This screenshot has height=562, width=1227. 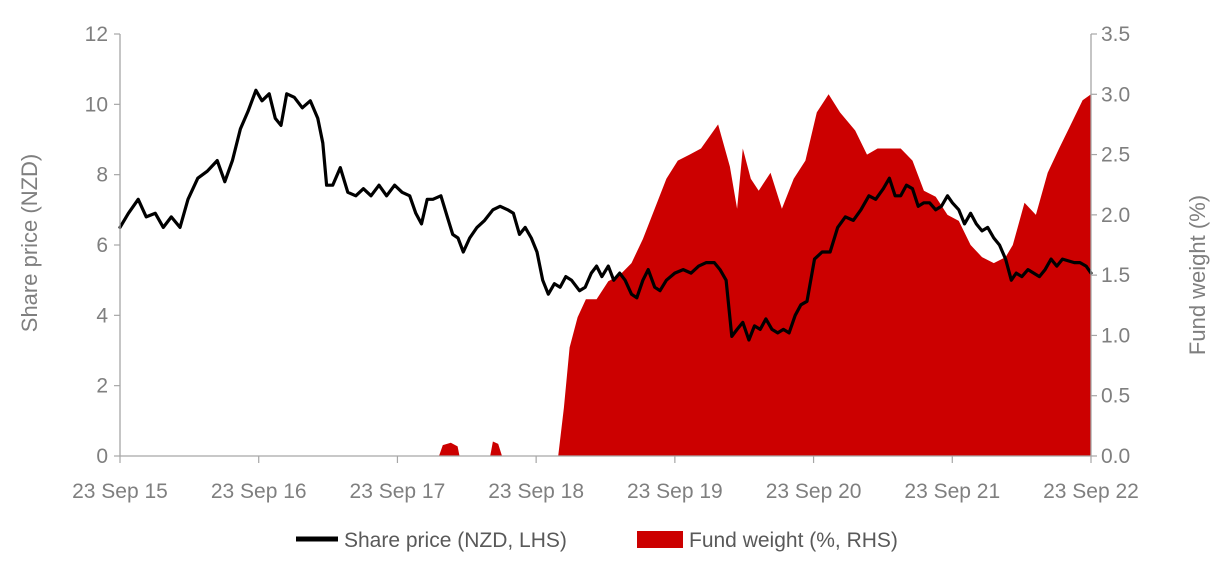 What do you see at coordinates (1115, 456) in the screenshot?
I see `right-tick-label: 0.0` at bounding box center [1115, 456].